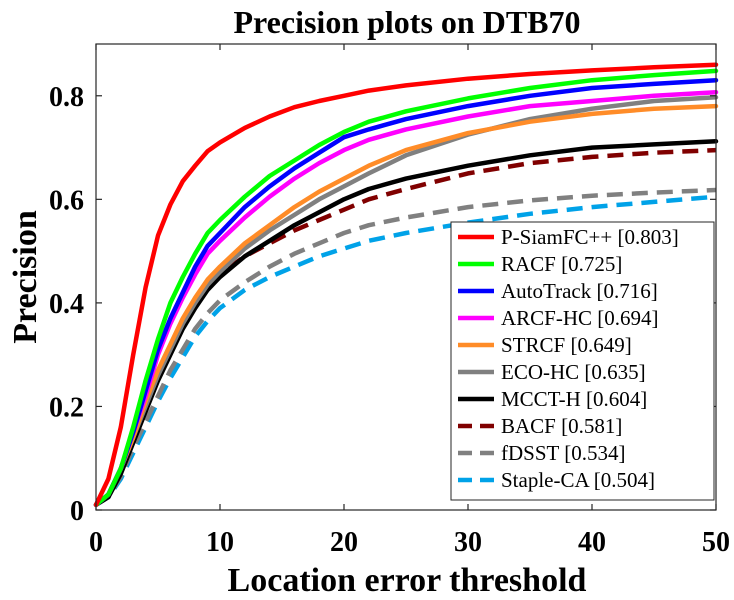 This screenshot has height=600, width=734. I want to click on x-tick-label: 30, so click(468, 542).